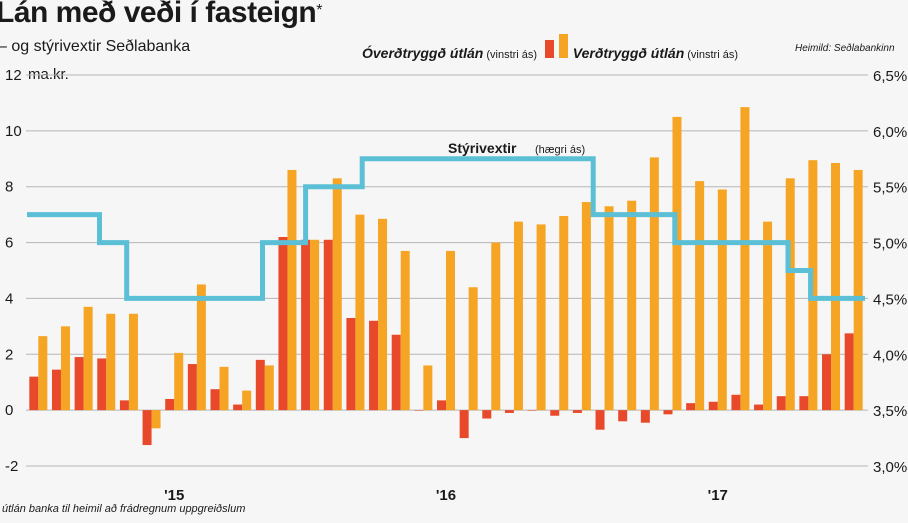 The height and width of the screenshot is (523, 908). What do you see at coordinates (890, 299) in the screenshot?
I see `right-tick-label: 4,5%` at bounding box center [890, 299].